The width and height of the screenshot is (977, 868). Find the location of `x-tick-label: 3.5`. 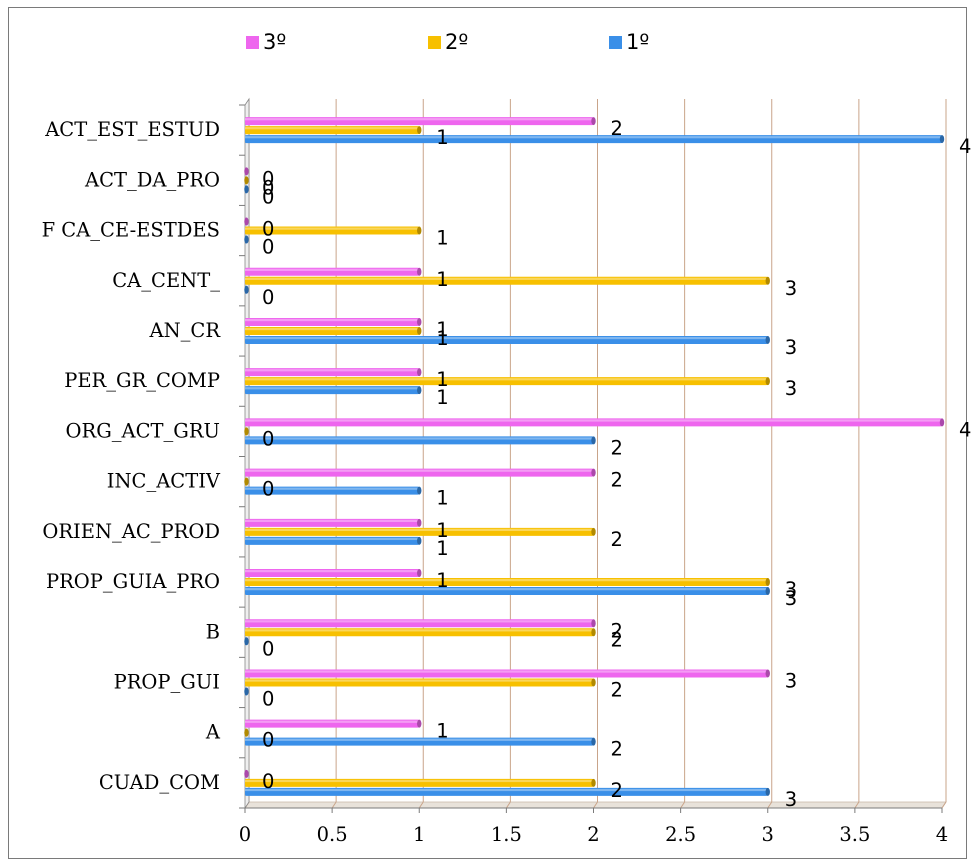

x-tick-label: 3.5 is located at coordinates (854, 834).